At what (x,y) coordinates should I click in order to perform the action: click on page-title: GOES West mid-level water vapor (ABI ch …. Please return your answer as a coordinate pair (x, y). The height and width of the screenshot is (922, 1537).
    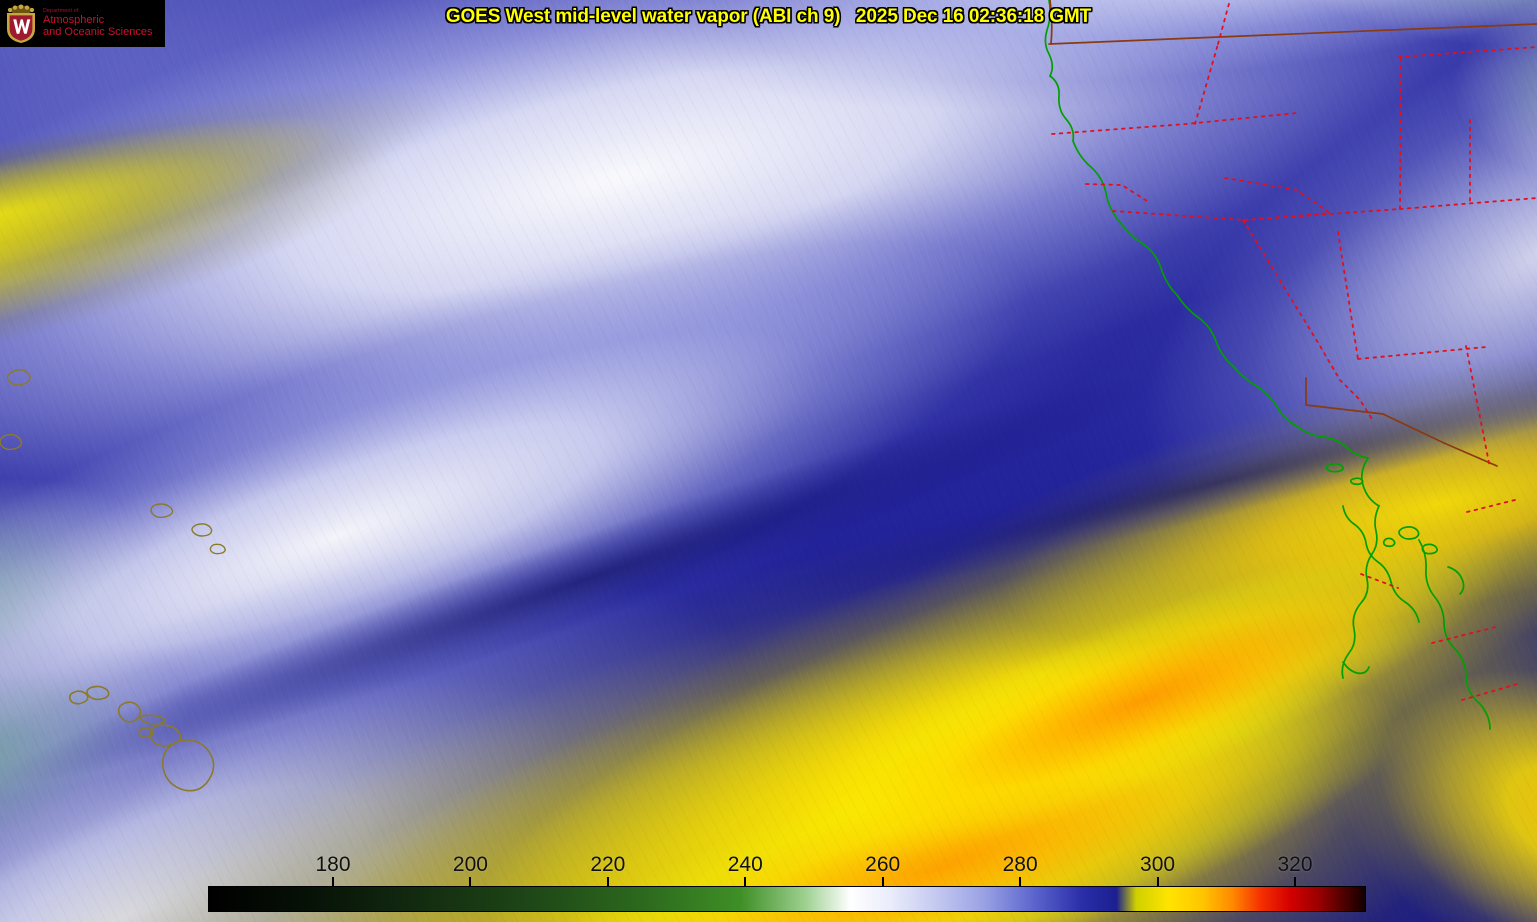
    Looking at the image, I should click on (768, 16).